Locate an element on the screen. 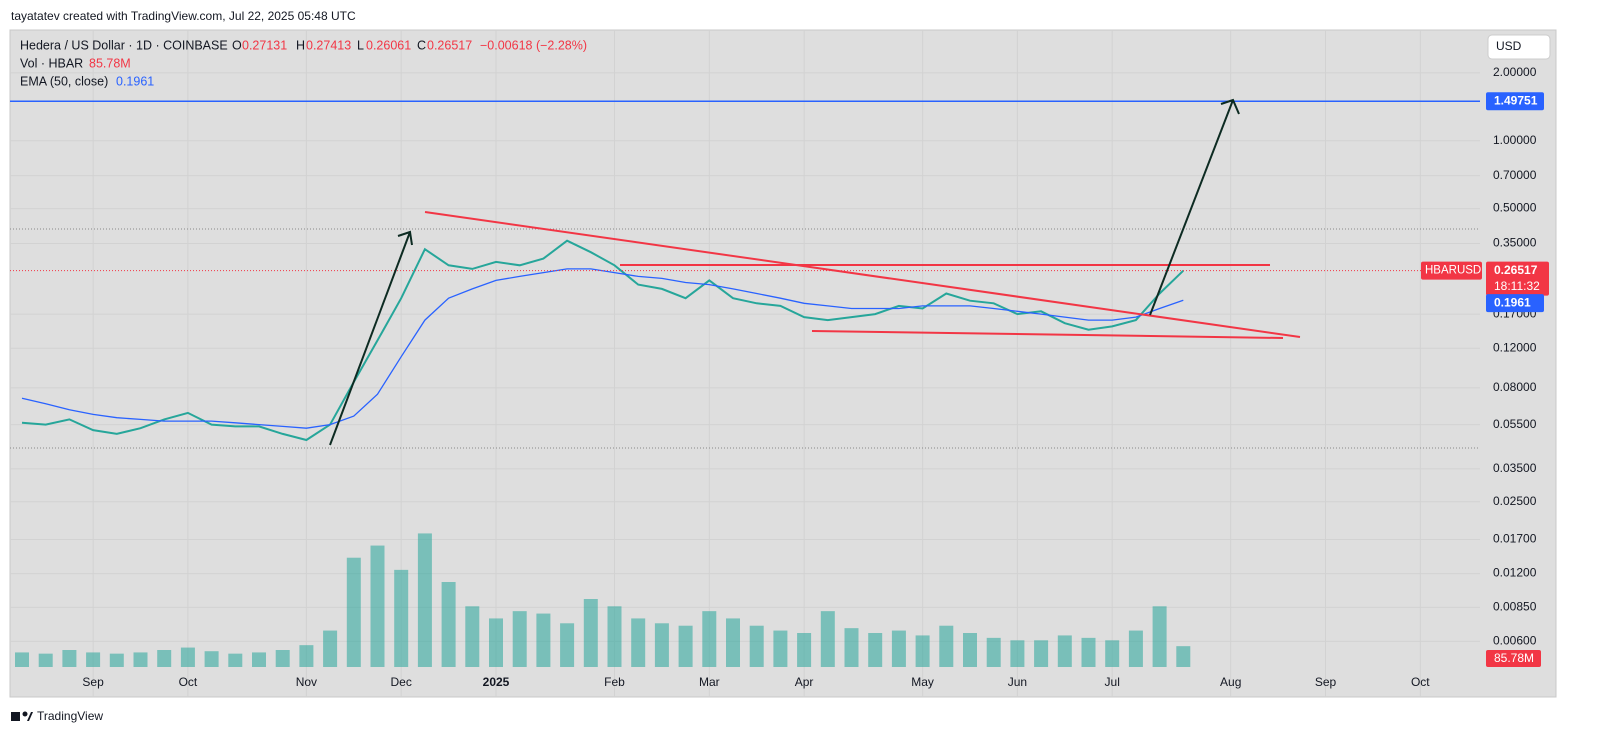 This screenshot has height=756, width=1600. target-label: 1.49751 is located at coordinates (1516, 100).